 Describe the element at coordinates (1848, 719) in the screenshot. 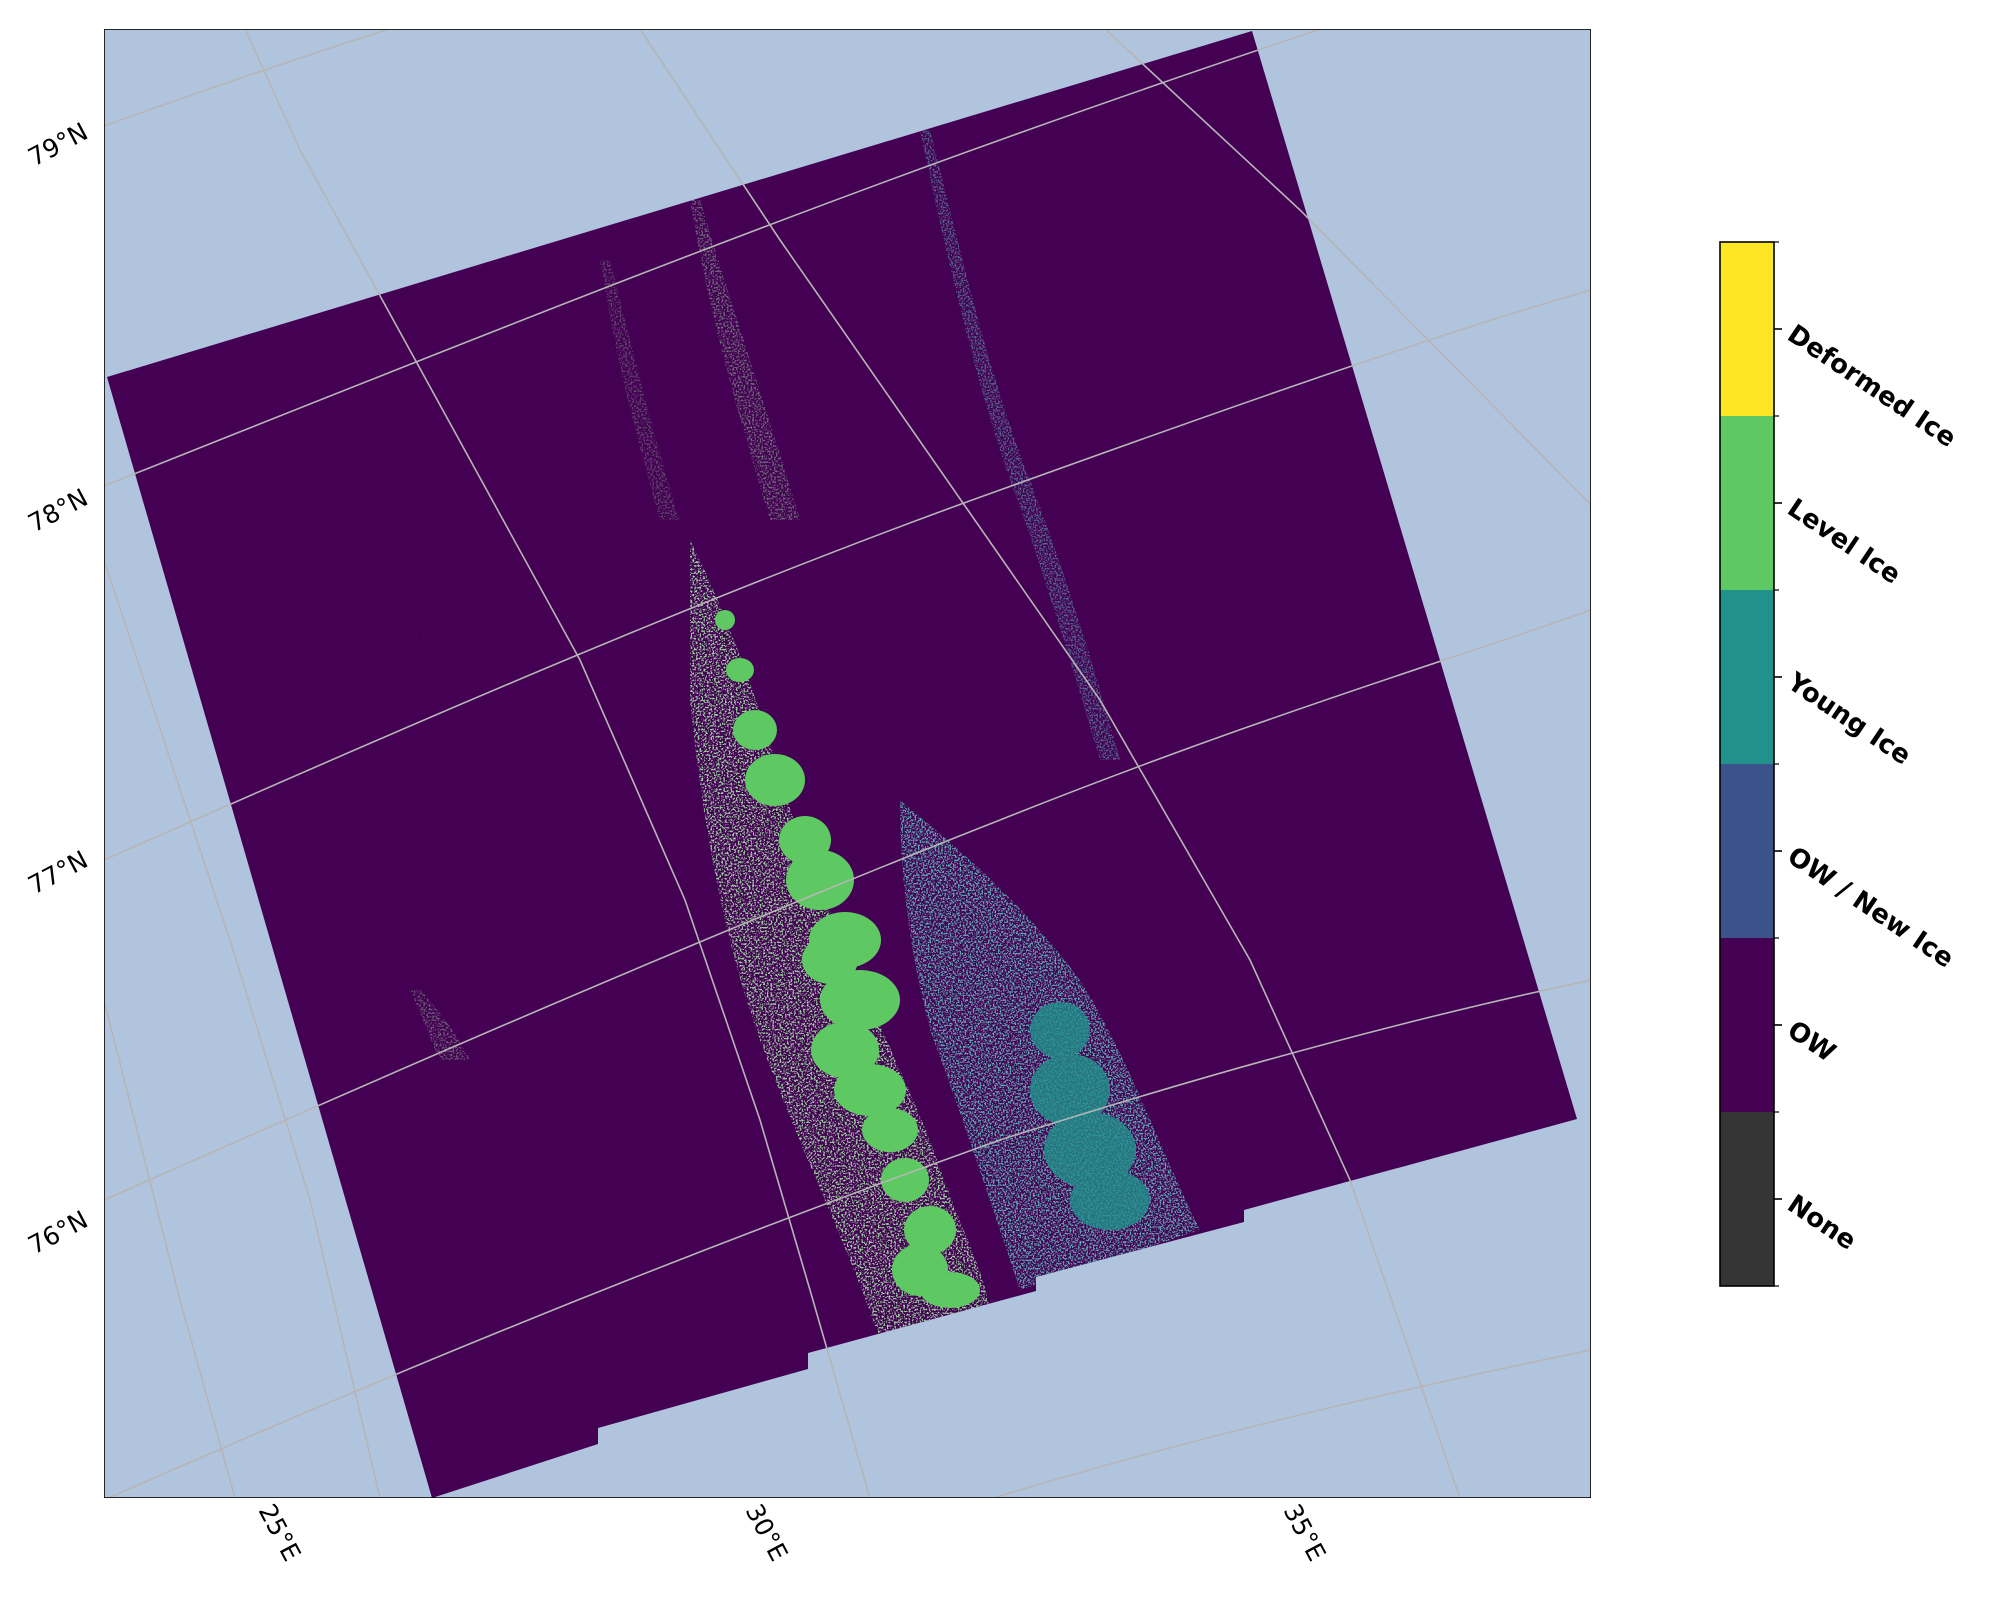

I see `colorbar-label: Young Ice` at that location.